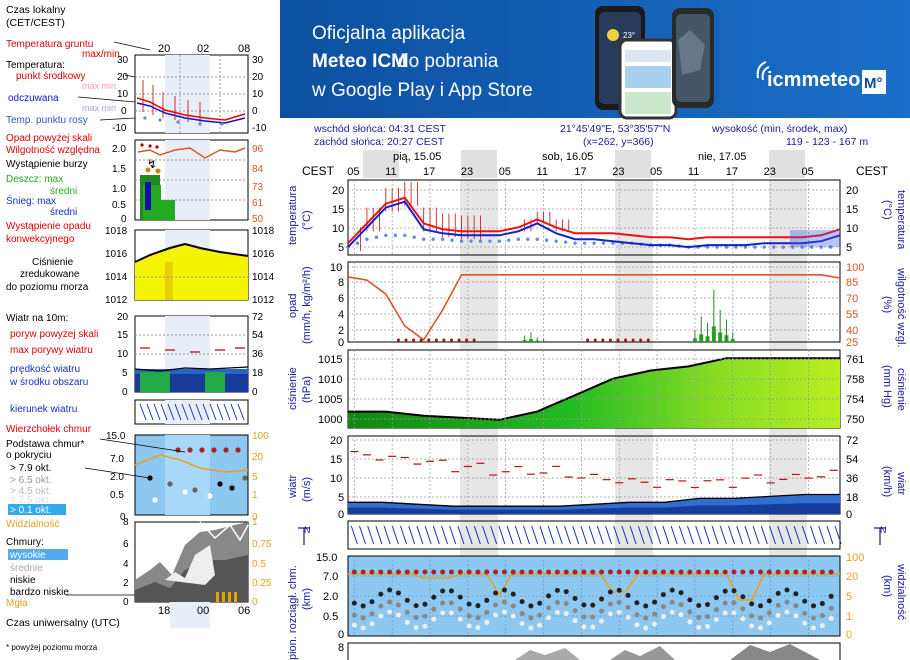 This screenshot has height=660, width=910. What do you see at coordinates (852, 441) in the screenshot?
I see `wind-kmh-72: 72` at bounding box center [852, 441].